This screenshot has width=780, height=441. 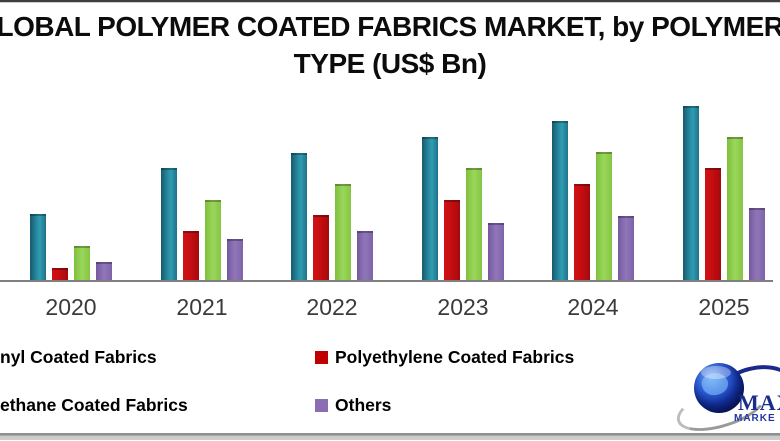 I want to click on bottom-gray-bar, so click(x=390, y=436).